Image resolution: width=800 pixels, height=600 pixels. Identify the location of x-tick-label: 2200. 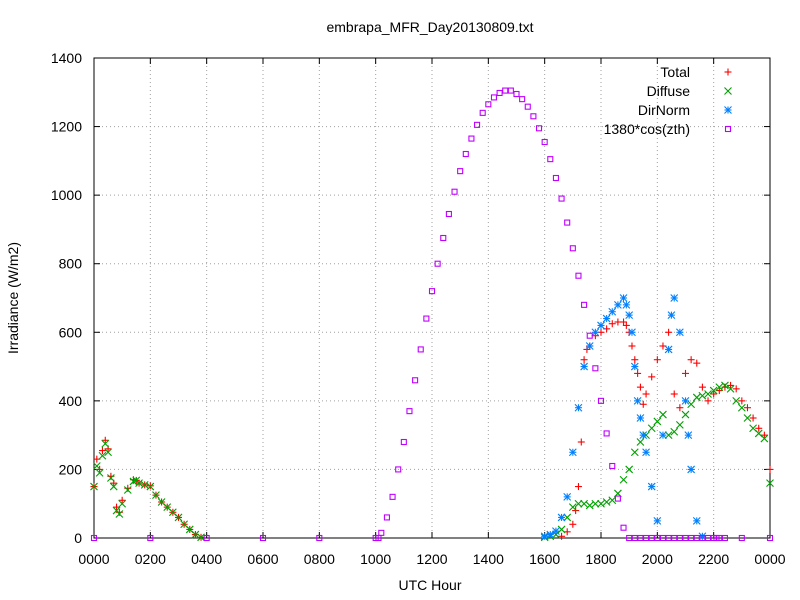
(713, 559).